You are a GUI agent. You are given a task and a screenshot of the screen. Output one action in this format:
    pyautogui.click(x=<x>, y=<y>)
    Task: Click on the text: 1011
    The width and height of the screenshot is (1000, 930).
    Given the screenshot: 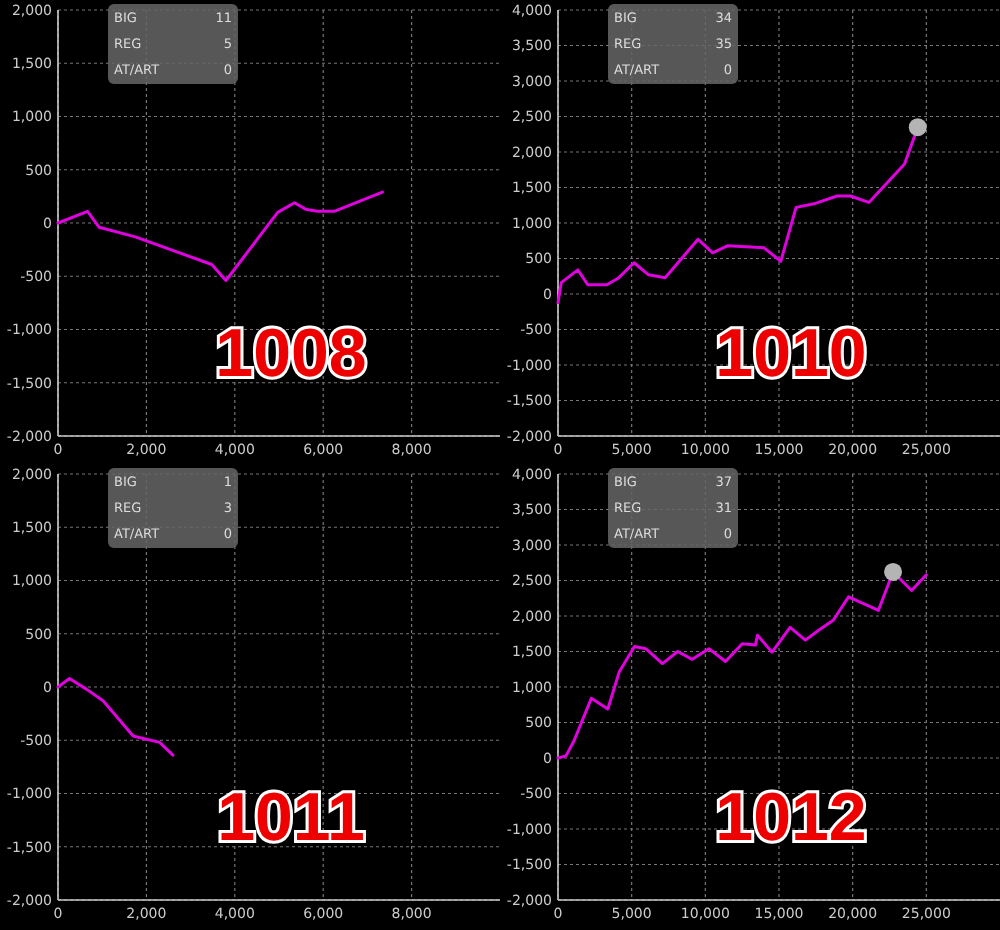 What is the action you would take?
    pyautogui.click(x=291, y=818)
    